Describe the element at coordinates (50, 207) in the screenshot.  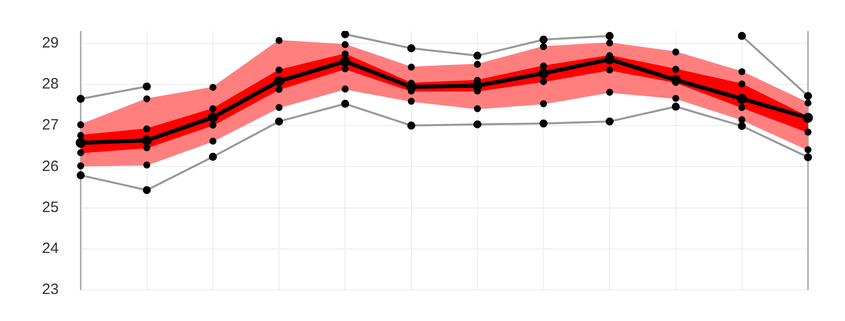
I see `y-tick-label: 25` at that location.